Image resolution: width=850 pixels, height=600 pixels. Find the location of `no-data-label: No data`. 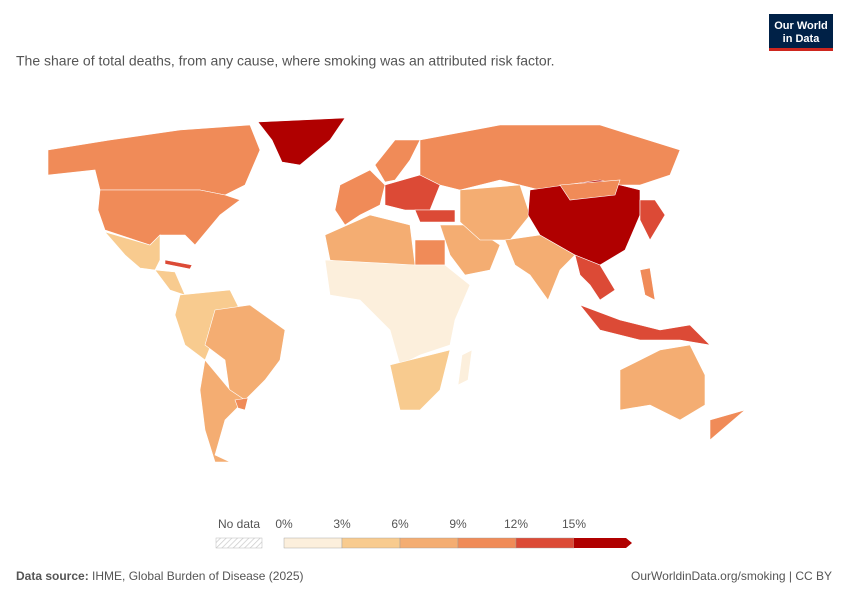

no-data-label: No data is located at coordinates (239, 524).